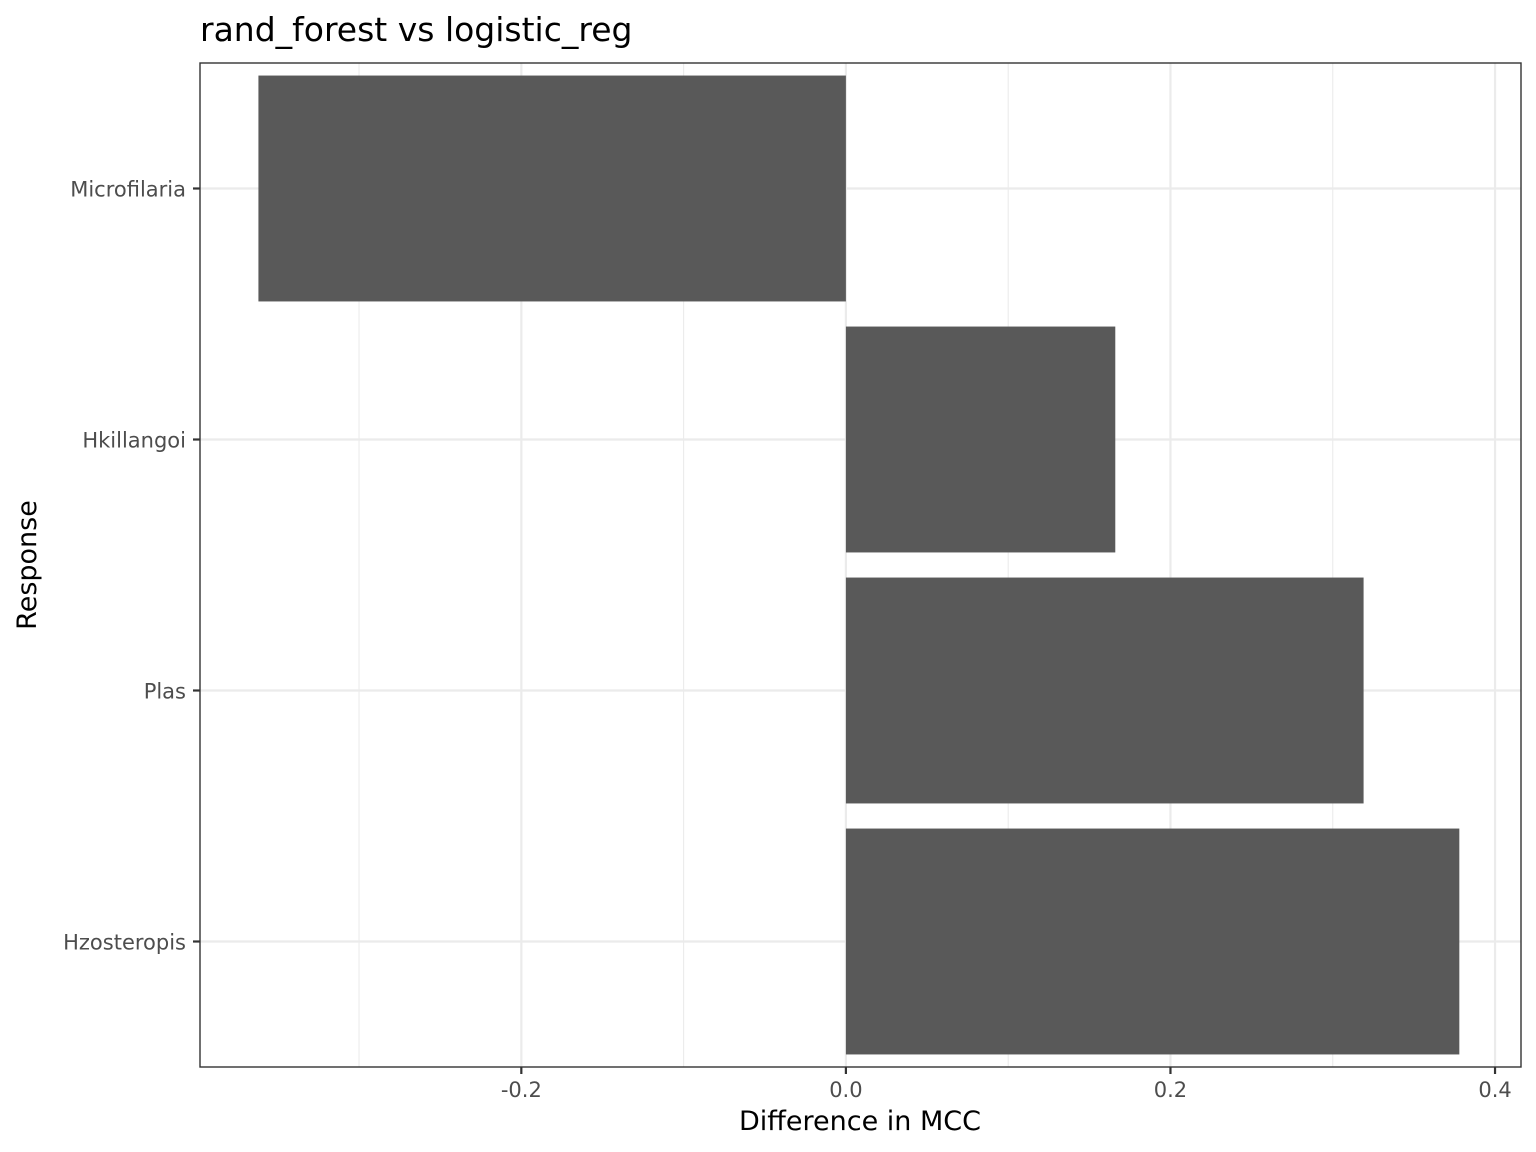 This screenshot has height=1152, width=1536. Describe the element at coordinates (1494, 1090) in the screenshot. I see `x-tick-label: 0.4` at that location.